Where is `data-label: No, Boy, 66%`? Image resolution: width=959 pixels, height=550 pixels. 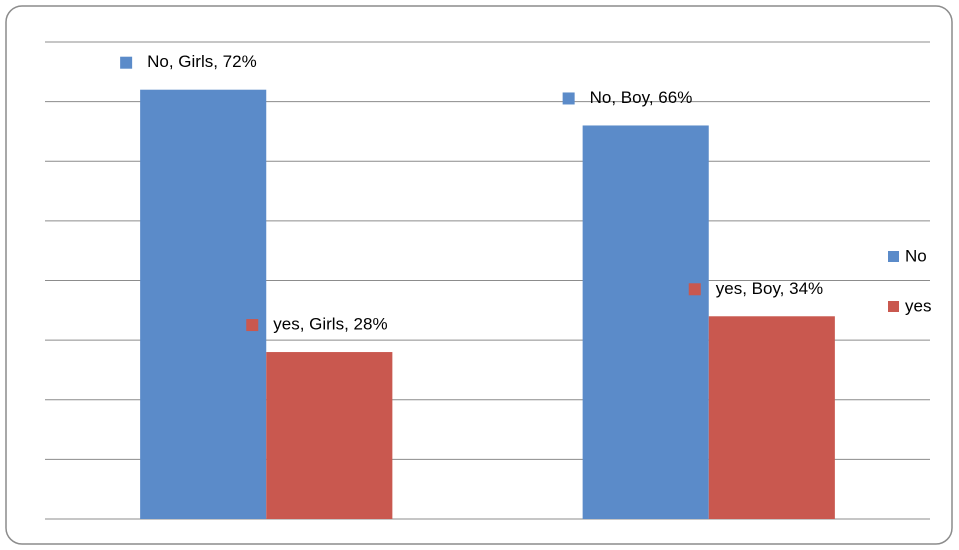 data-label: No, Boy, 66% is located at coordinates (641, 97).